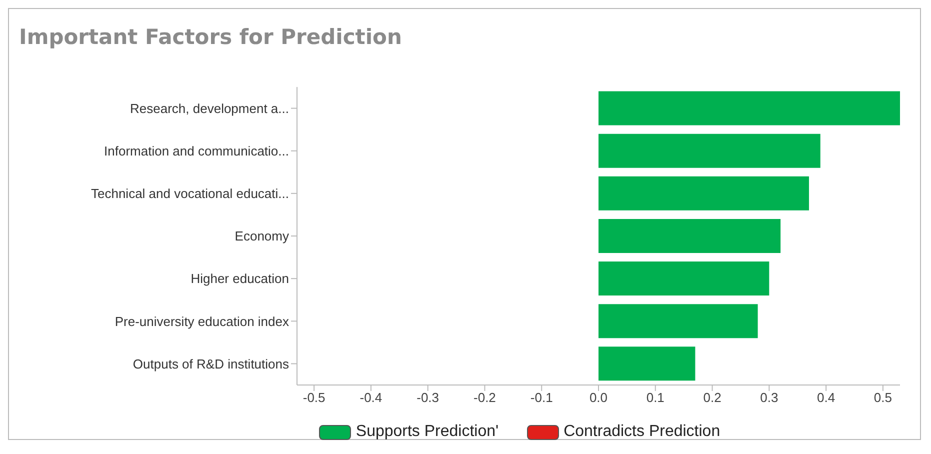 The image size is (931, 454). I want to click on x-tick-label: -0.1, so click(541, 398).